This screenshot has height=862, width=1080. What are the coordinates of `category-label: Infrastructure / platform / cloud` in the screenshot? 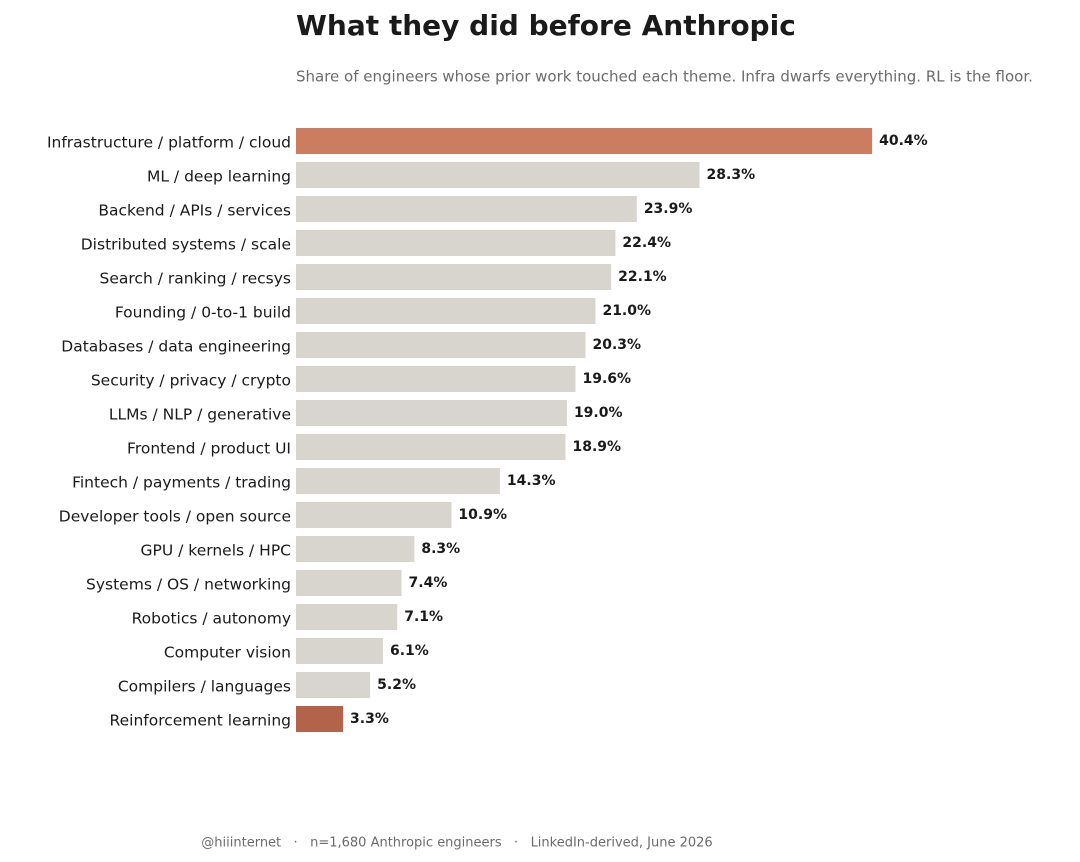 It's located at (169, 143).